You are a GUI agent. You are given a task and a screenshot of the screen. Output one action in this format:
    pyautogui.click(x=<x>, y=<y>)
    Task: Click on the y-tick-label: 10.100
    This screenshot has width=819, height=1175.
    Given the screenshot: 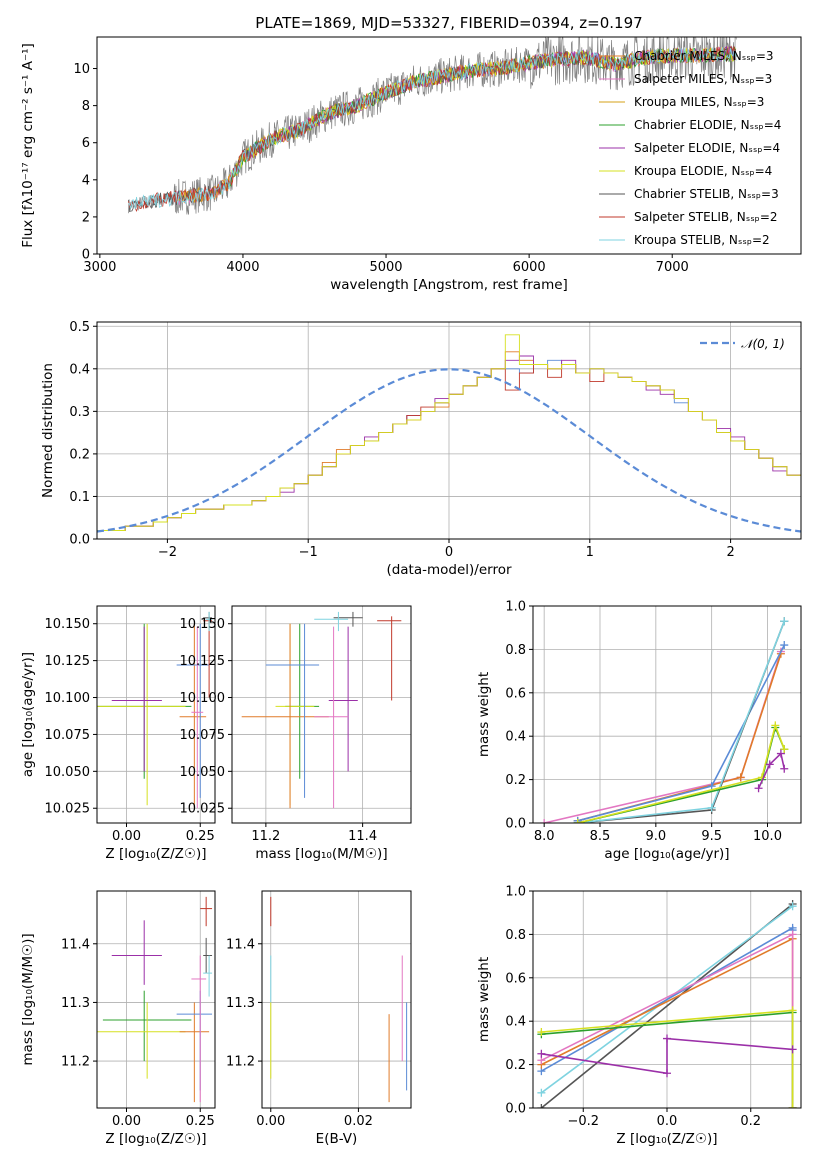 What is the action you would take?
    pyautogui.click(x=68, y=698)
    